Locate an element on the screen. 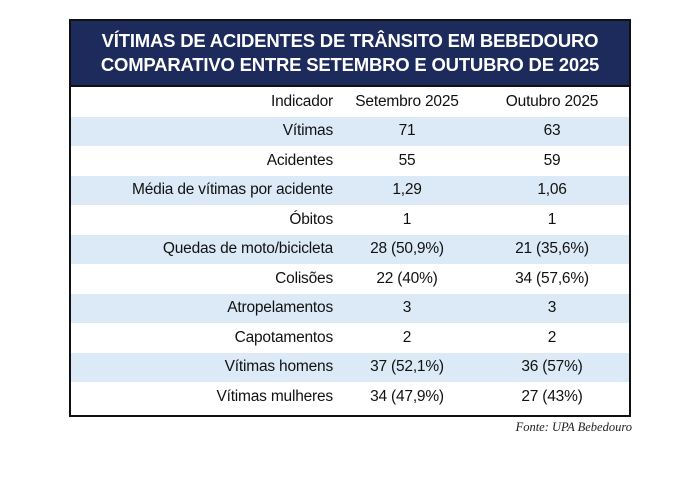 This screenshot has height=489, width=696. row-september-value: 22 (40%) is located at coordinates (407, 278).